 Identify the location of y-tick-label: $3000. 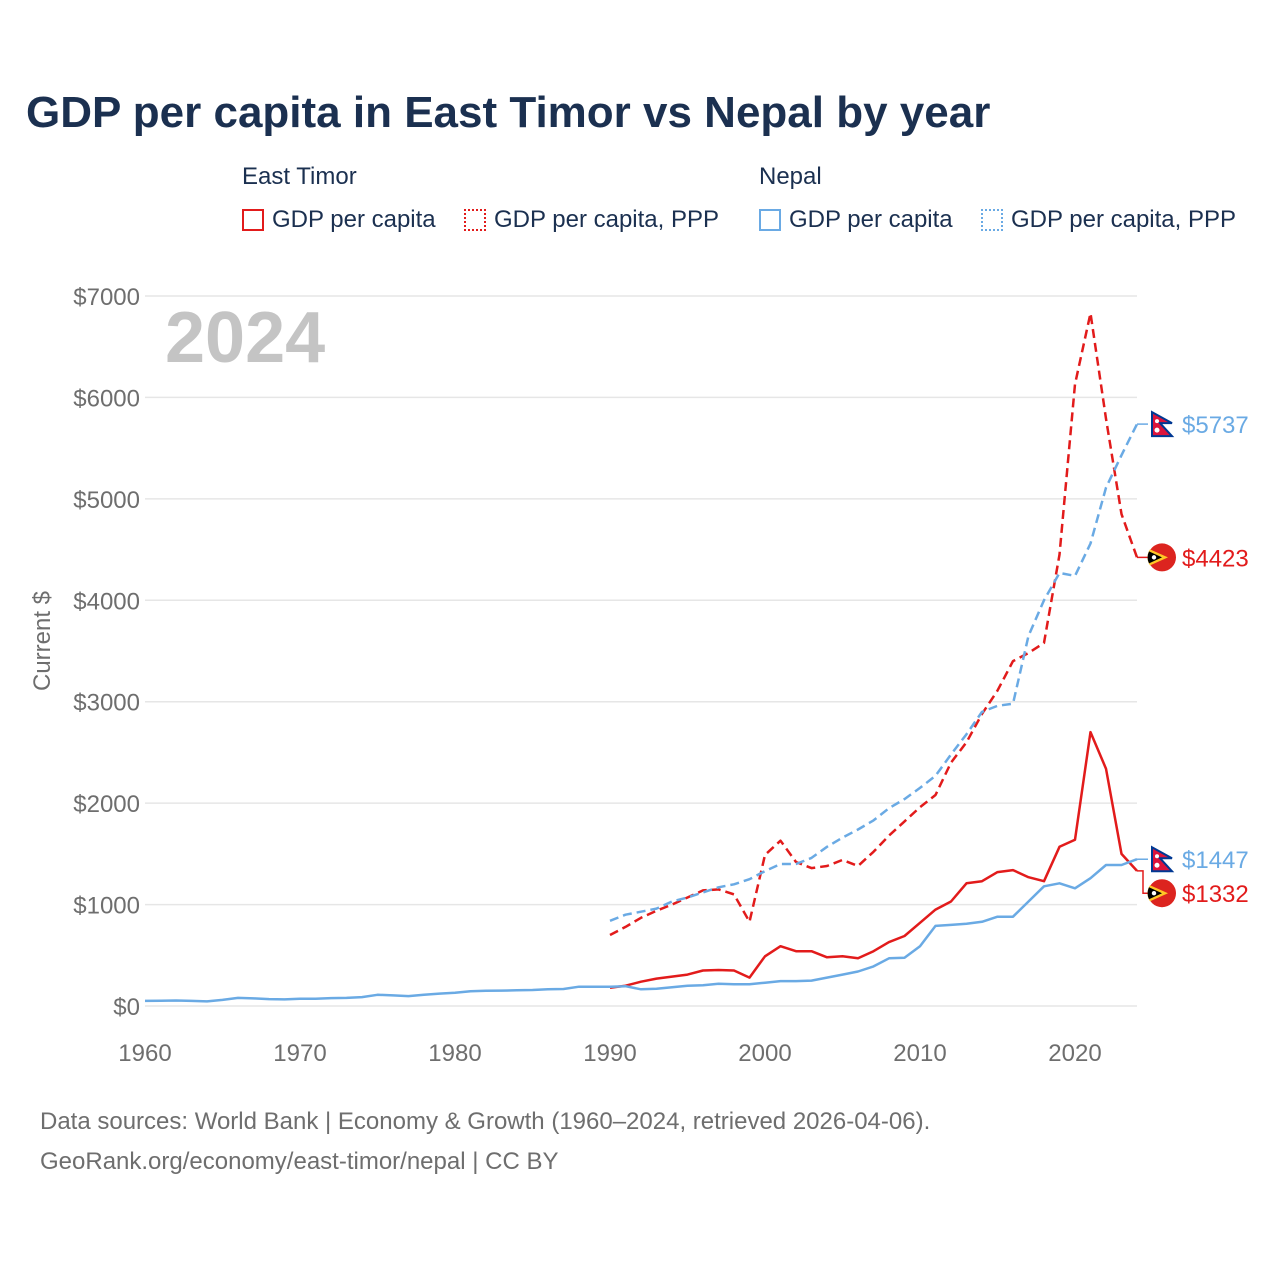
(106, 703).